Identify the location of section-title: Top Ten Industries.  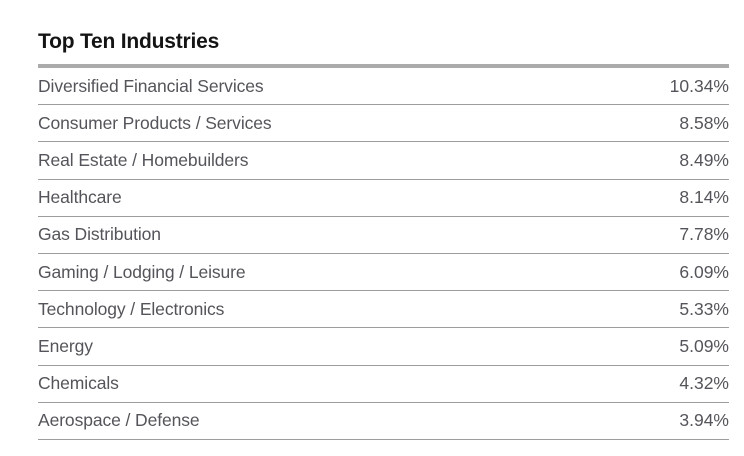
(129, 41).